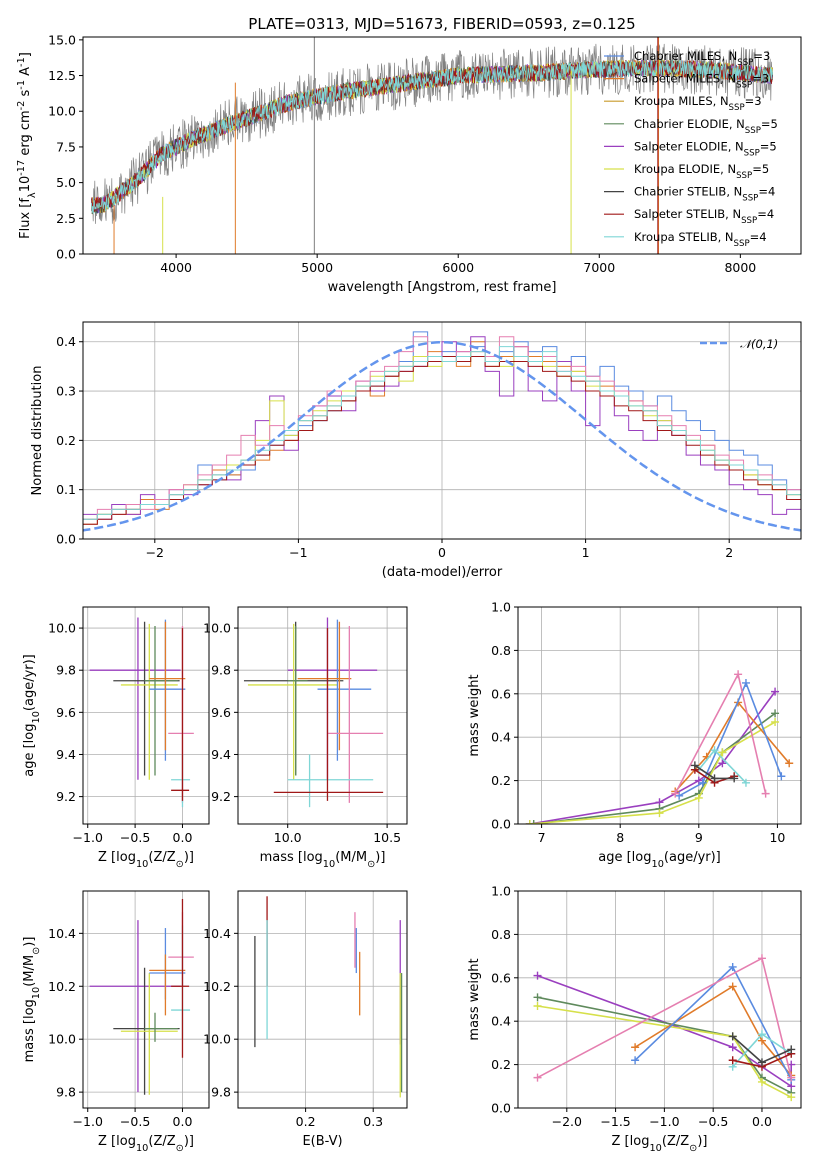 Image resolution: width=819 pixels, height=1174 pixels. Describe the element at coordinates (62, 75) in the screenshot. I see `y-tick-label: 12.5` at that location.